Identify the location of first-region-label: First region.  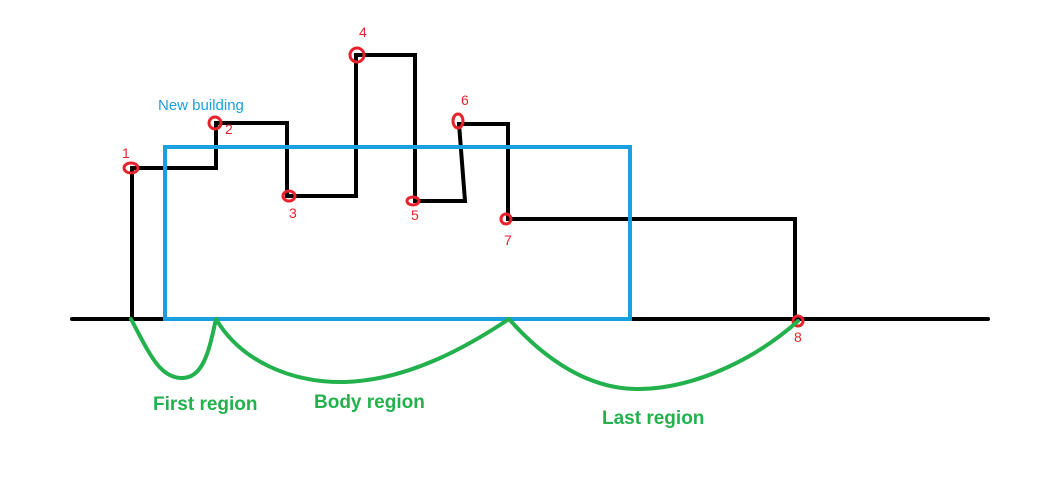
(205, 404).